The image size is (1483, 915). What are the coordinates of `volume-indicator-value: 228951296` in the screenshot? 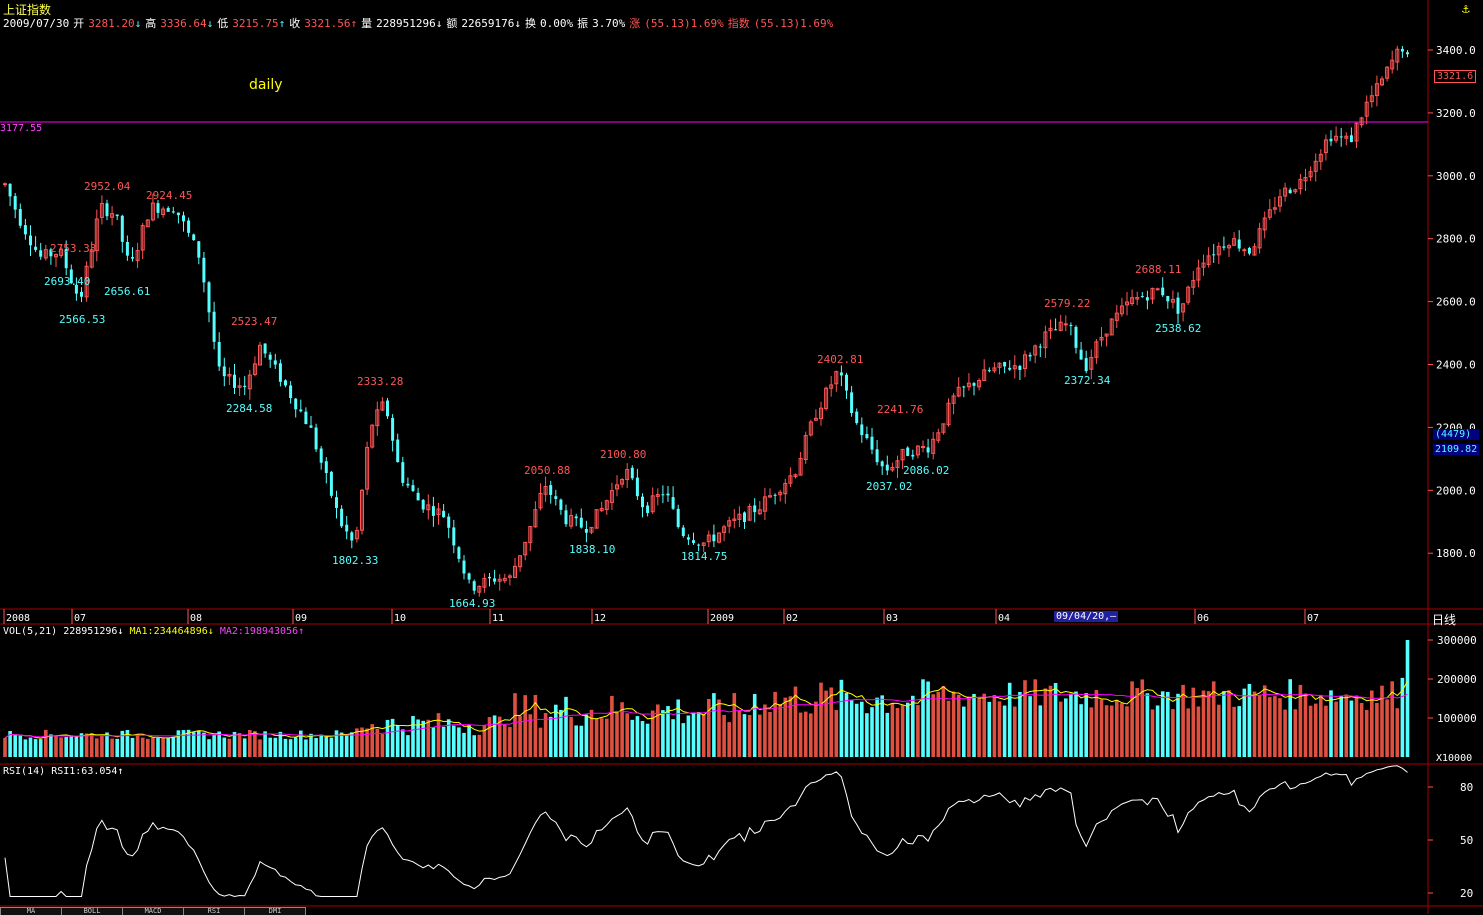 It's located at (90, 631).